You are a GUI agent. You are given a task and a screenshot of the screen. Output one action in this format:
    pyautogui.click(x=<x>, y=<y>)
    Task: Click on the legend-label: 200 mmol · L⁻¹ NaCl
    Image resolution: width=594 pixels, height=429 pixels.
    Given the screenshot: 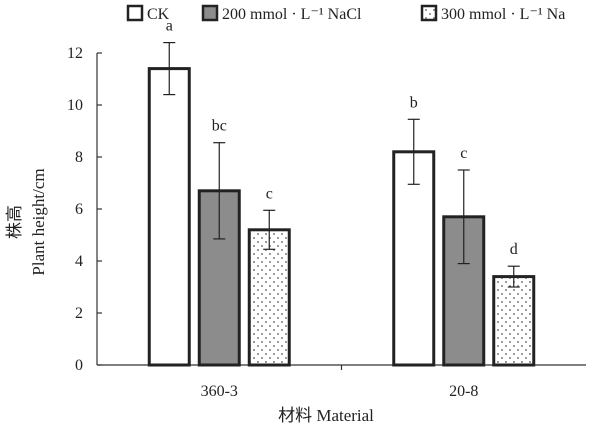 What is the action you would take?
    pyautogui.click(x=292, y=14)
    